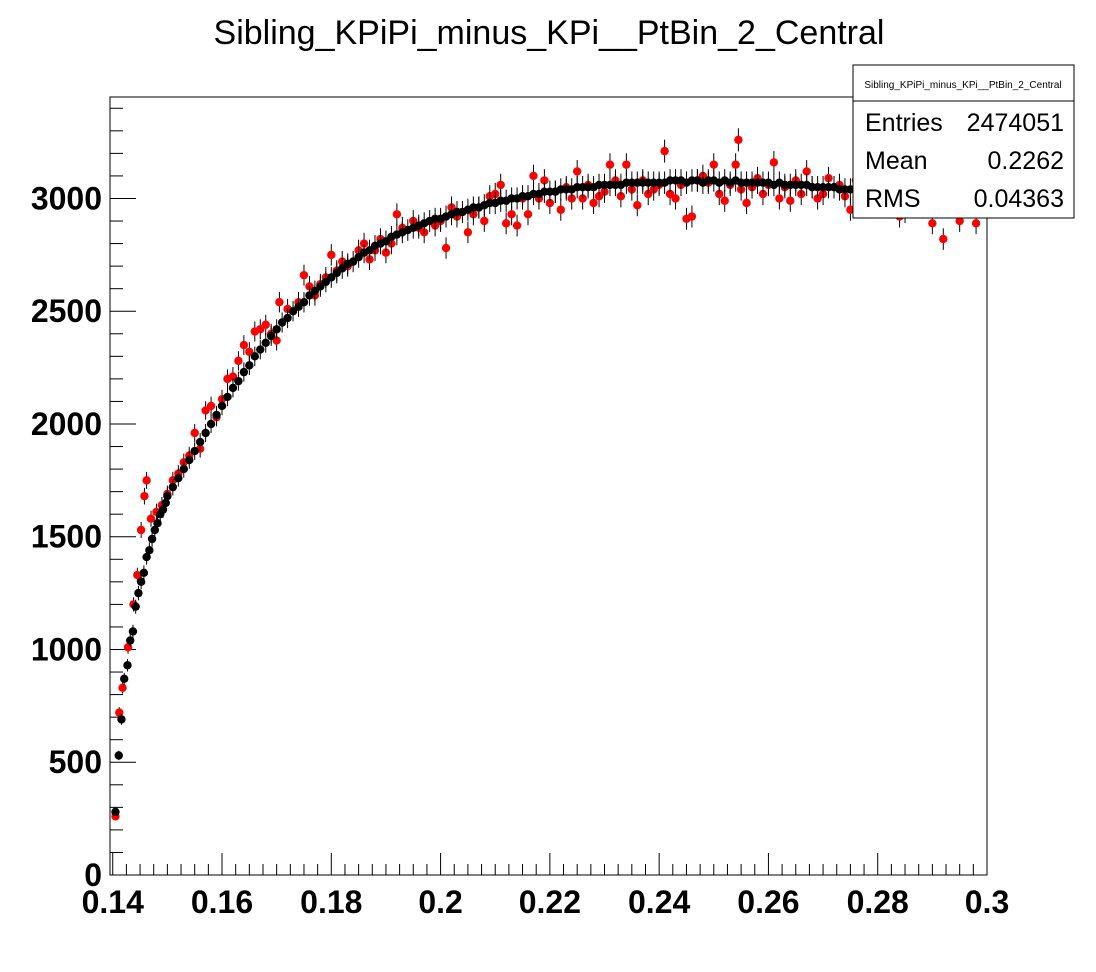 The height and width of the screenshot is (972, 1096). I want to click on x-tick-label: 0.24, so click(659, 902).